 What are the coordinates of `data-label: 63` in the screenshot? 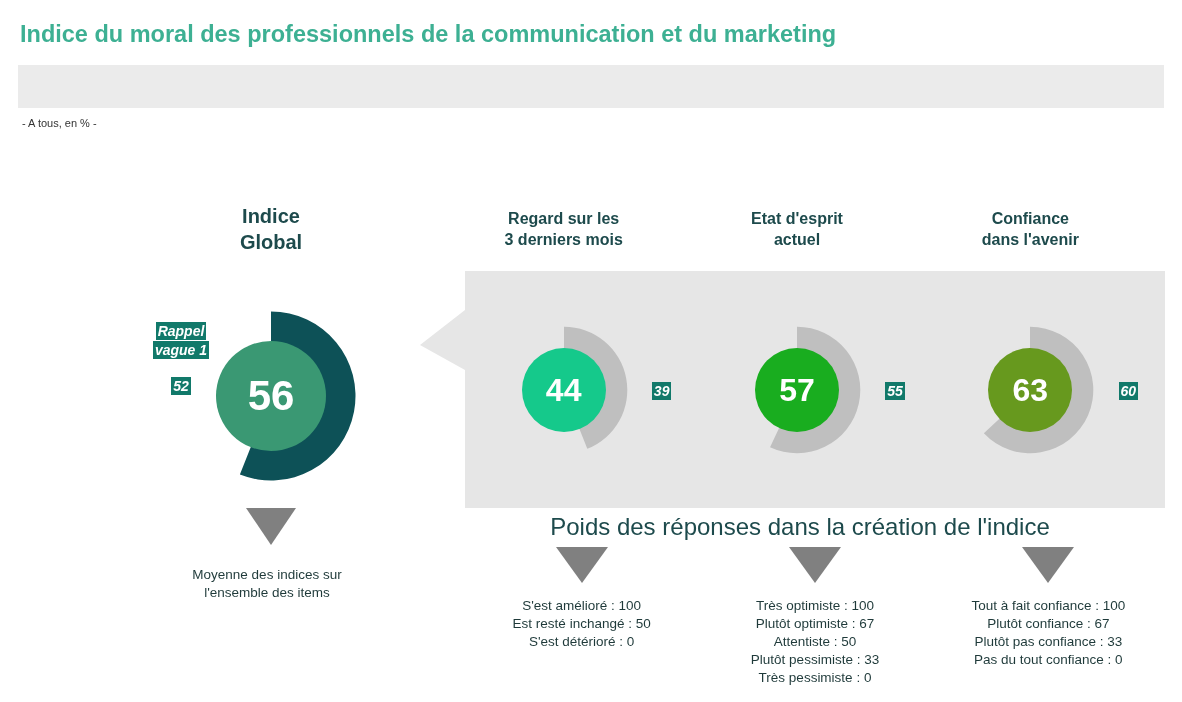 It's located at (1030, 390).